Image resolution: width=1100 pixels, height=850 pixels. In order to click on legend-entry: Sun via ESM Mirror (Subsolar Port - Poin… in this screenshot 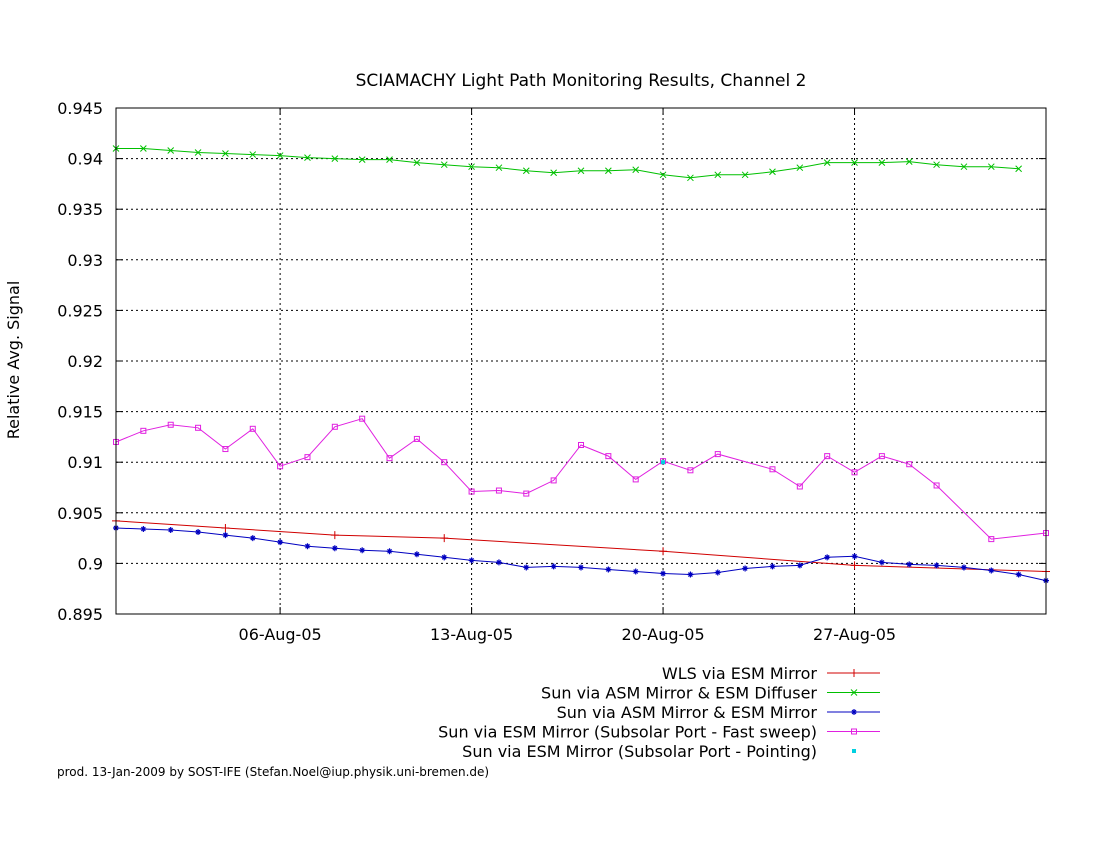, I will do `click(659, 751)`.